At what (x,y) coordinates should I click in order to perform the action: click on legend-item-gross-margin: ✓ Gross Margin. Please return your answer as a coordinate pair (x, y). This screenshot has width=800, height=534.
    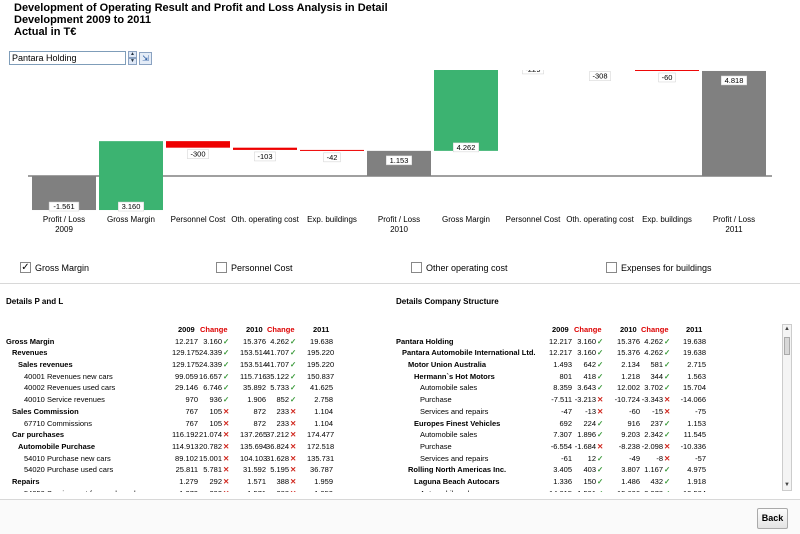
    Looking at the image, I should click on (54, 267).